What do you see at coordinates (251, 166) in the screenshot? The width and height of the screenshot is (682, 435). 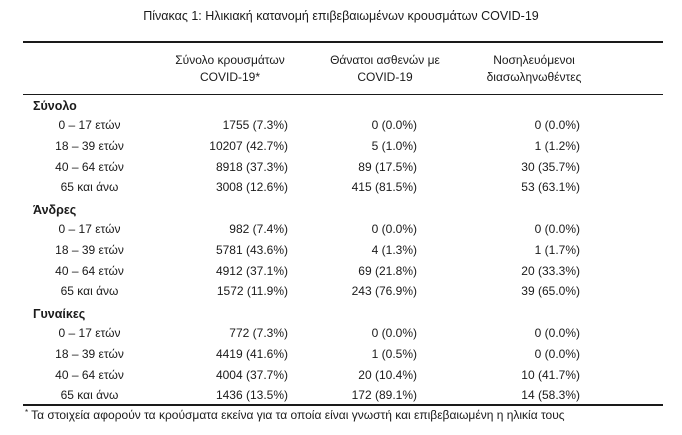 I see `total-cases-cell: 8918 (37.3%)` at bounding box center [251, 166].